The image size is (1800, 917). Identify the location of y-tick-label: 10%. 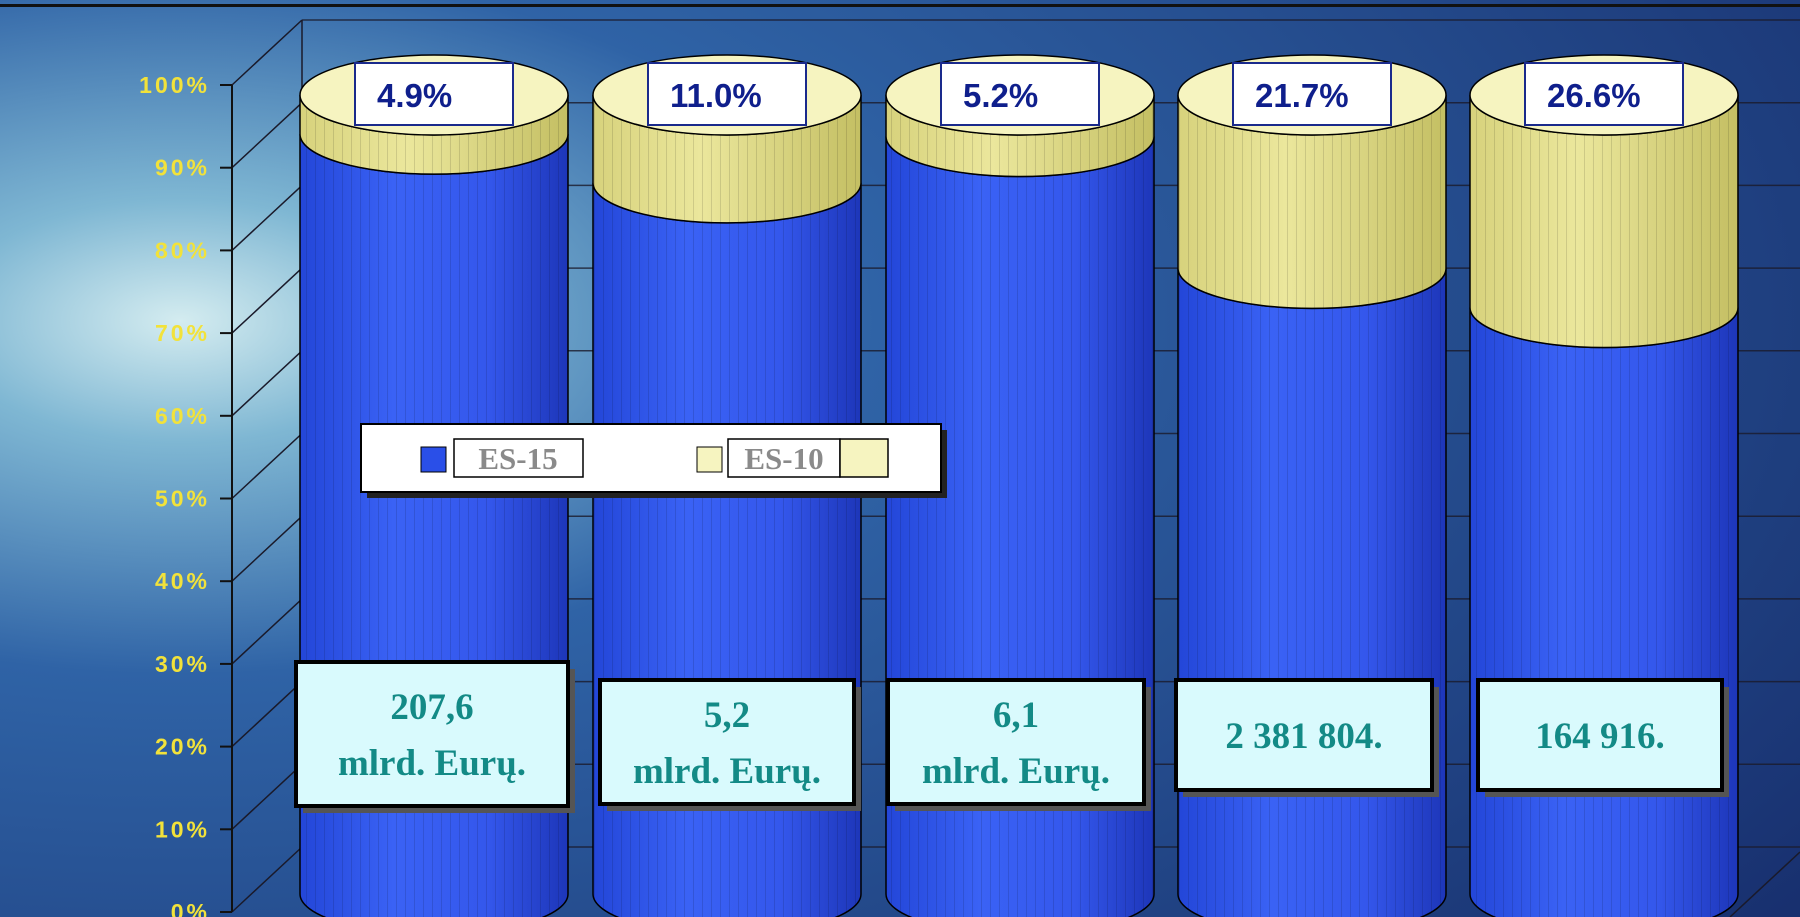
(182, 829).